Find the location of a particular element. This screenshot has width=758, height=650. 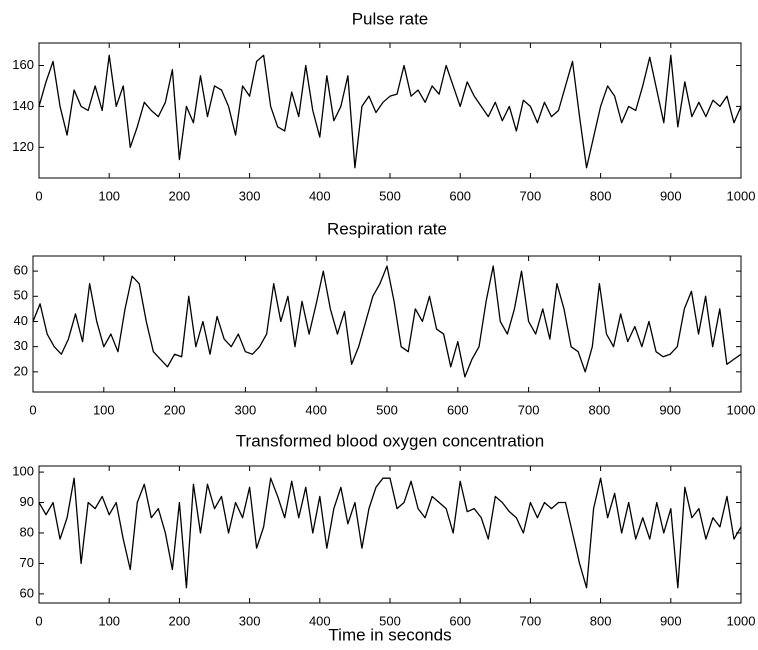

y-tick-label: 30 is located at coordinates (21, 345).